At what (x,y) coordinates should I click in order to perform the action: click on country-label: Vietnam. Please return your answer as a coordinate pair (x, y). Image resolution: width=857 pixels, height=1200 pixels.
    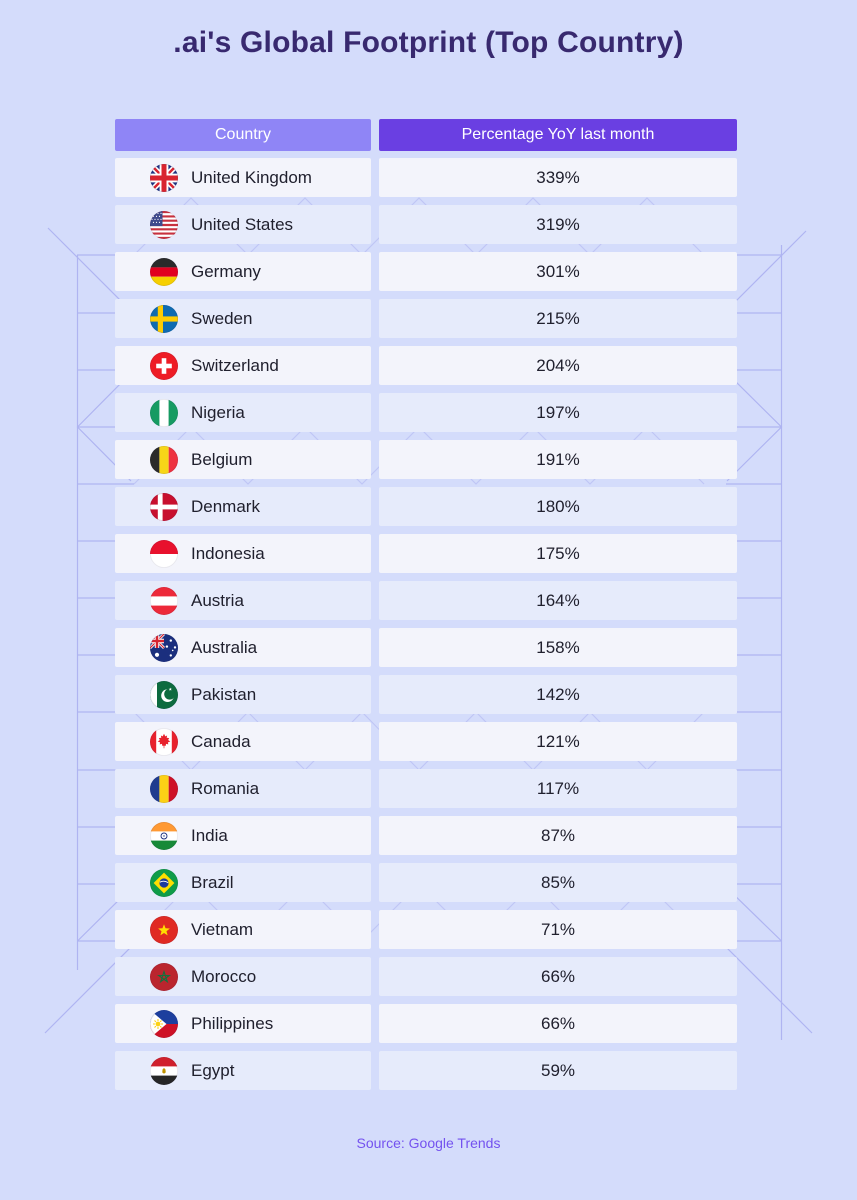
    Looking at the image, I should click on (222, 929).